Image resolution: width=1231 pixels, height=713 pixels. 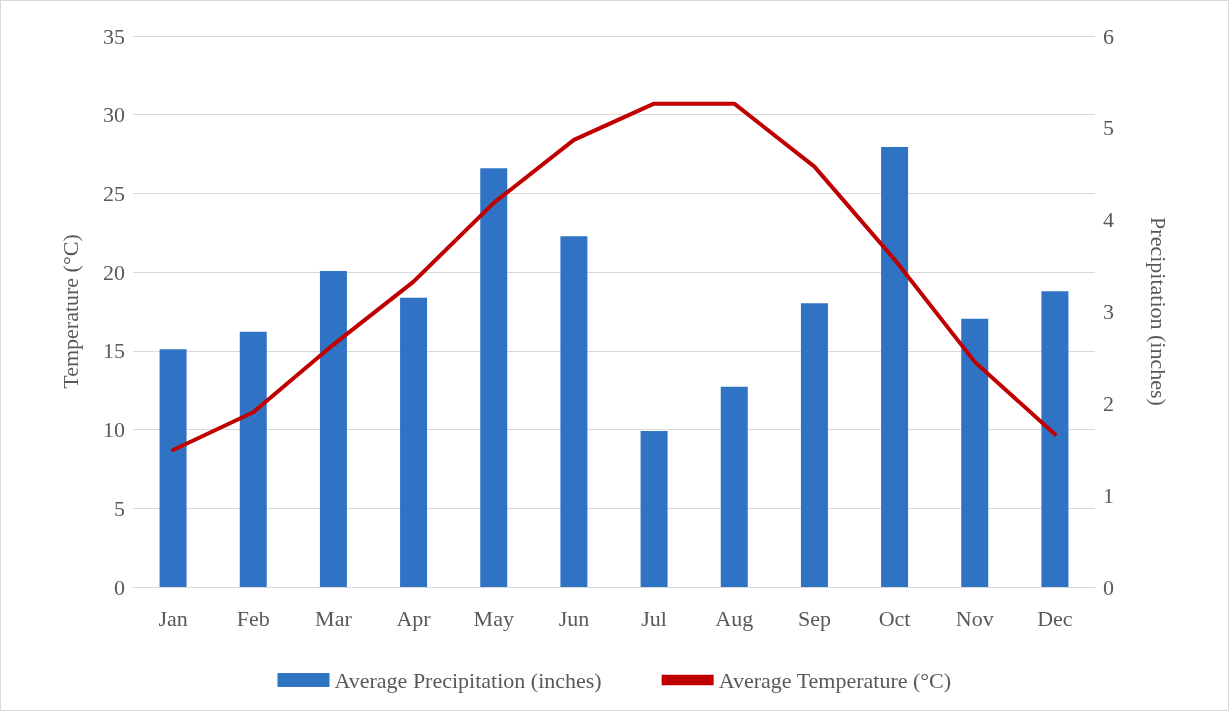 I want to click on y-tick-label: 15, so click(x=114, y=351).